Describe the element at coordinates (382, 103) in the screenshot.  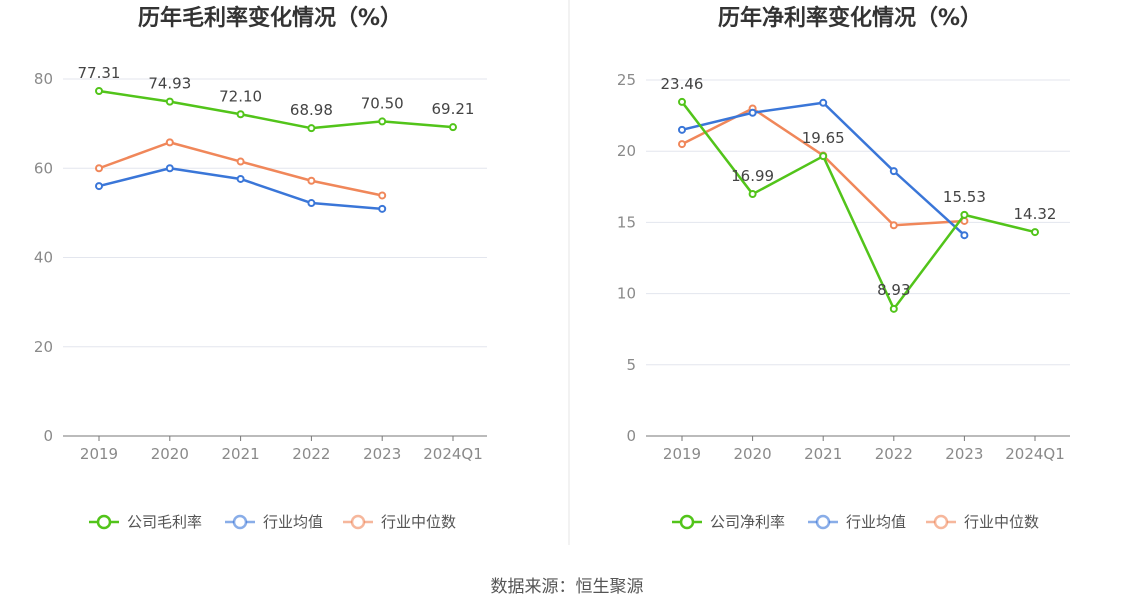
I see `data-label: 70.50` at that location.